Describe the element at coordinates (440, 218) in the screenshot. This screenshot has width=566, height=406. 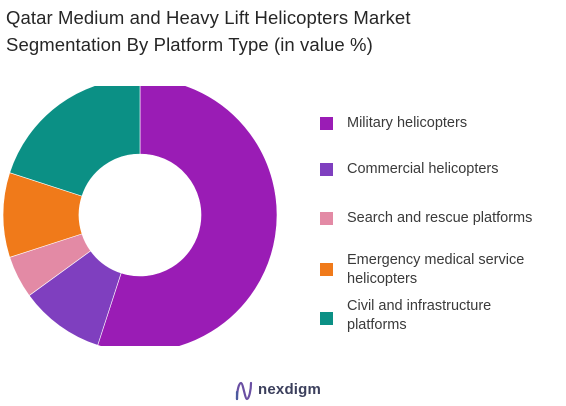
I see `legend-label-search-and-rescue-platforms: Search and rescue platforms` at that location.